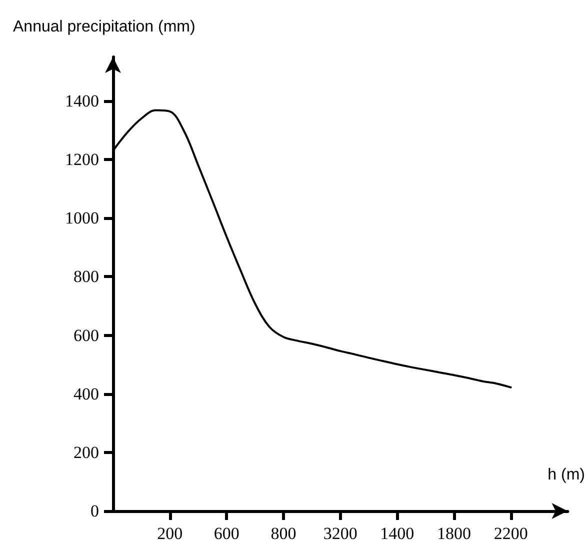 The height and width of the screenshot is (545, 588). I want to click on y-tick-label: 0, so click(94, 511).